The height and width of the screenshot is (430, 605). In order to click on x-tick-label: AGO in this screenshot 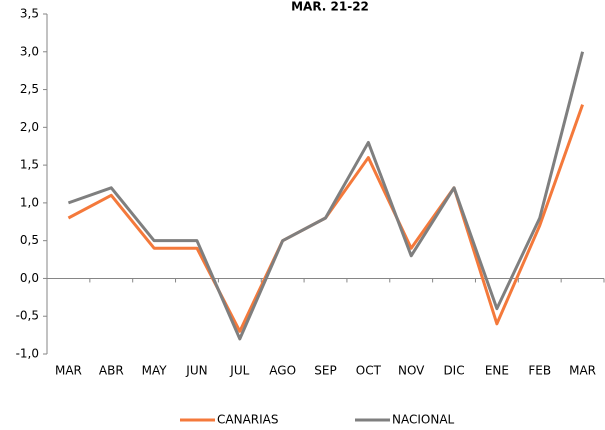, I will do `click(282, 371)`.